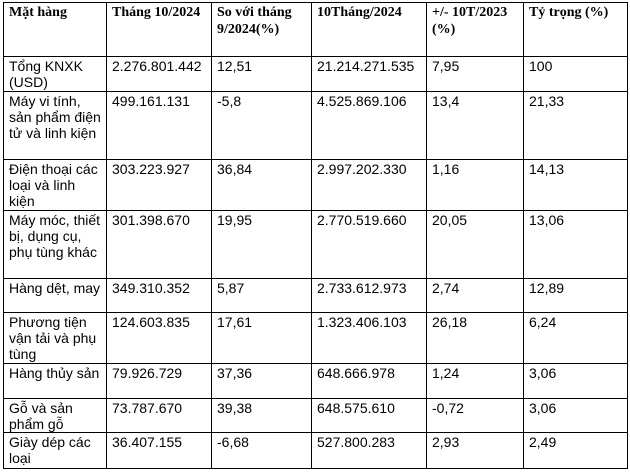 Image resolution: width=630 pixels, height=474 pixels. Describe the element at coordinates (55, 381) in the screenshot. I see `table-cell: Hàng thủy sản` at that location.